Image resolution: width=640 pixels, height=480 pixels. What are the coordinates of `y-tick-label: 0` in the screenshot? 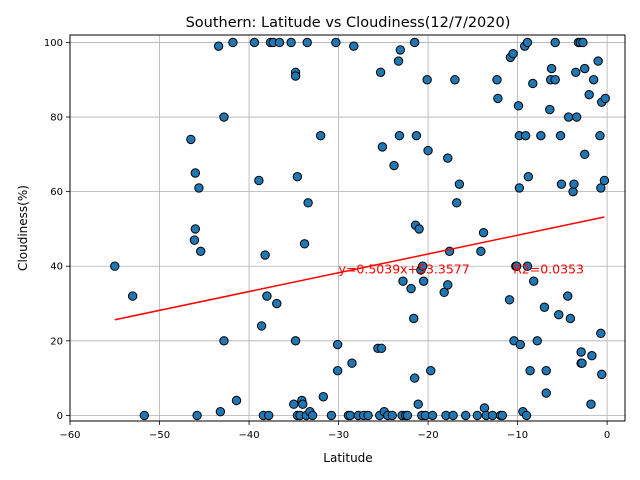 It's located at (60, 416).